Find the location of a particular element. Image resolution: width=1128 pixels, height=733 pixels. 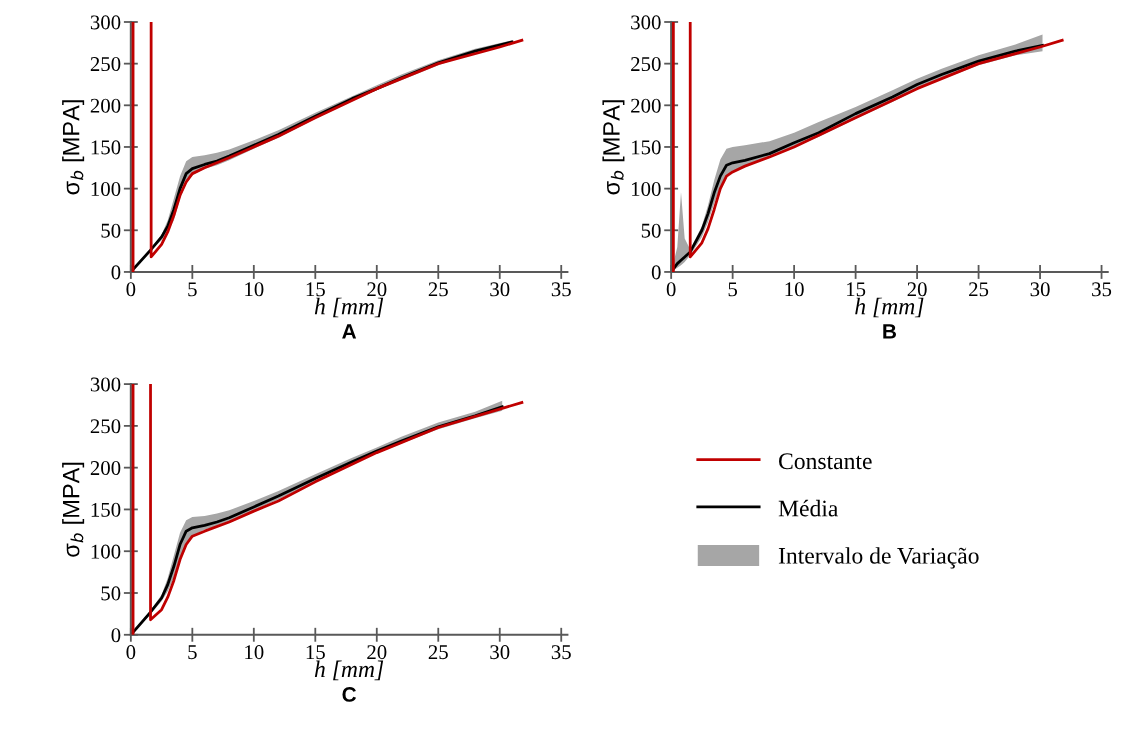

text: A is located at coordinates (349, 331).